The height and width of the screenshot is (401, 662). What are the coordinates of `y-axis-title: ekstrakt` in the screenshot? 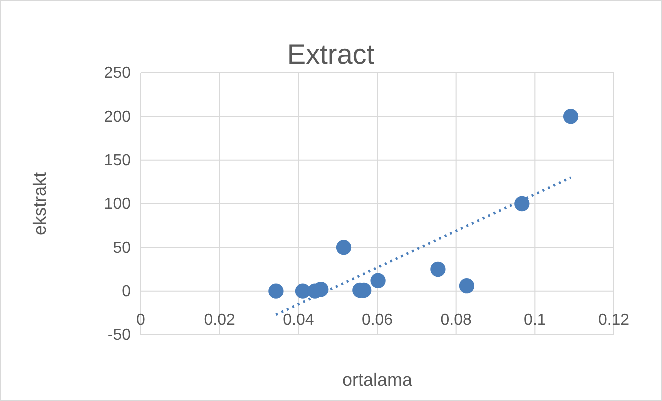 It's located at (40, 204).